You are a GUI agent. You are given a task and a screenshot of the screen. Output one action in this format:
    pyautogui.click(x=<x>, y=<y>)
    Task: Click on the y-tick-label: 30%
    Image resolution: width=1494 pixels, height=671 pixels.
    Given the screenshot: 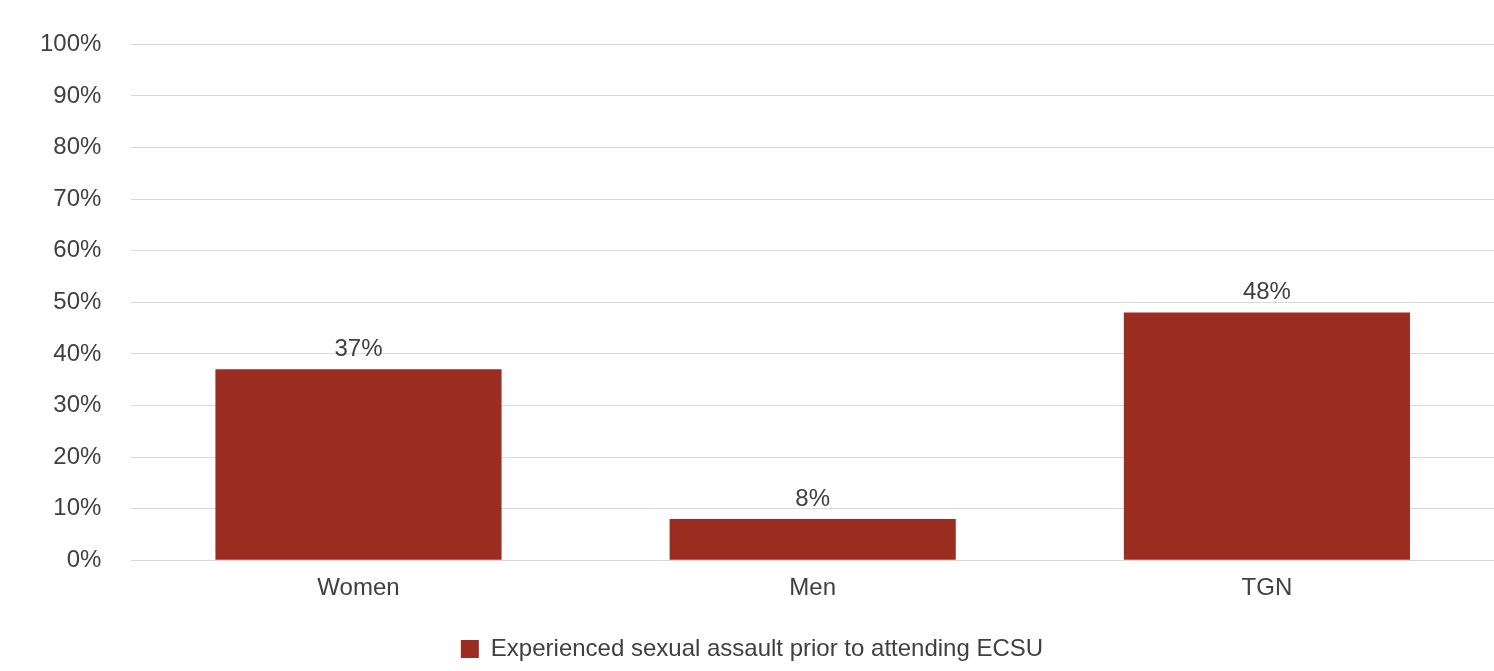 What is the action you would take?
    pyautogui.click(x=77, y=404)
    